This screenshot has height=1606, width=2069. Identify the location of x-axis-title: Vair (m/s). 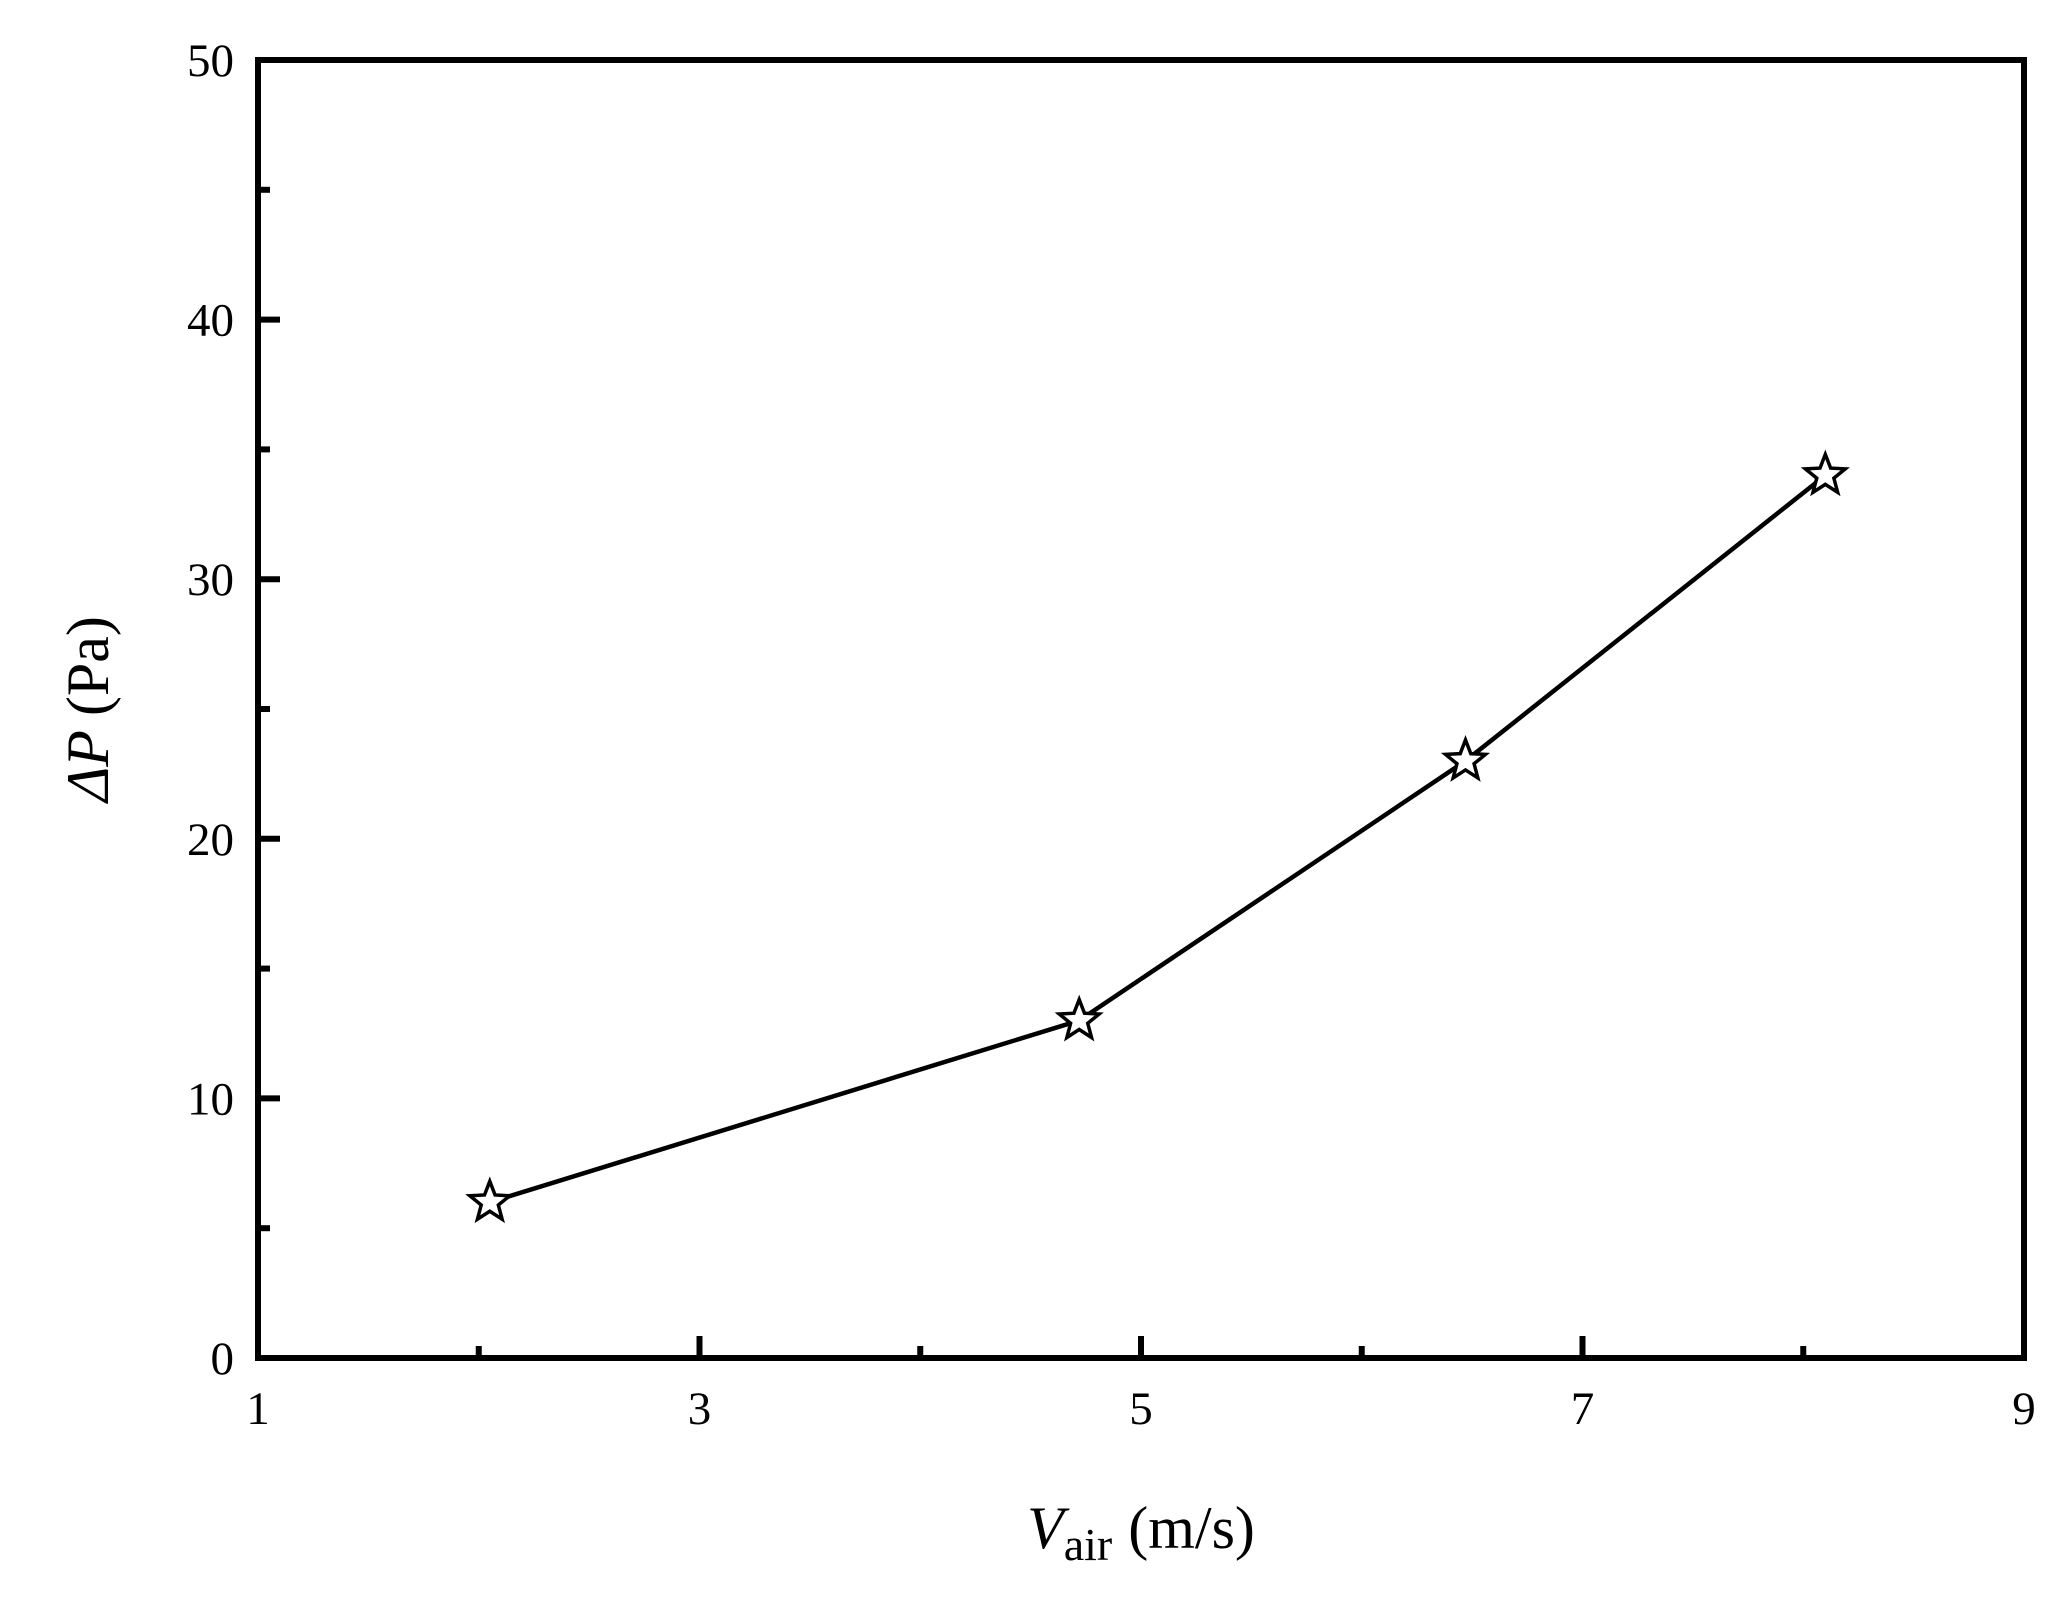
(1141, 1532).